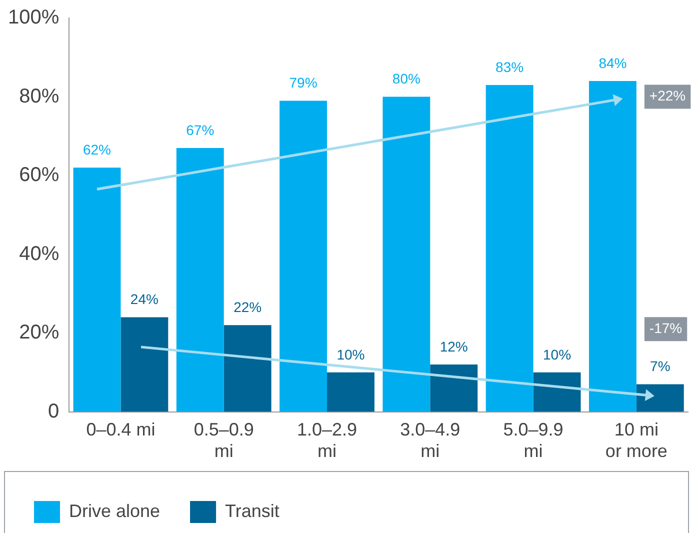  I want to click on data-label: 62%, so click(97, 150).